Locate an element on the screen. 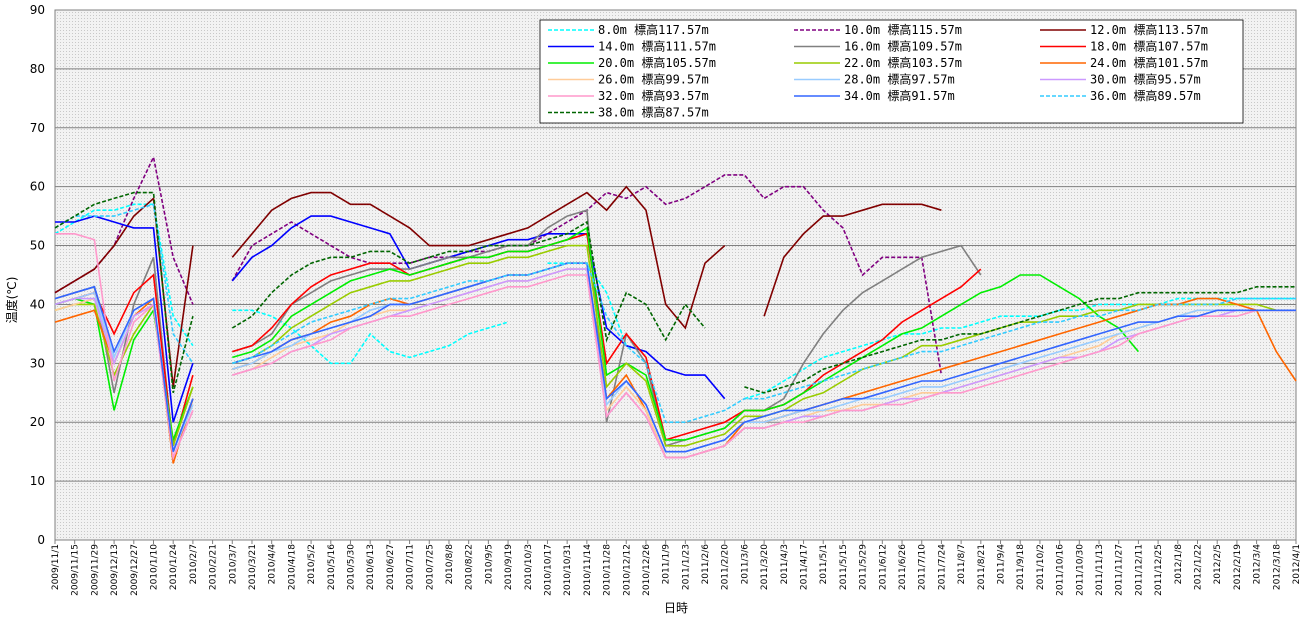  x-tick-label: 2011/8/7 is located at coordinates (962, 564).